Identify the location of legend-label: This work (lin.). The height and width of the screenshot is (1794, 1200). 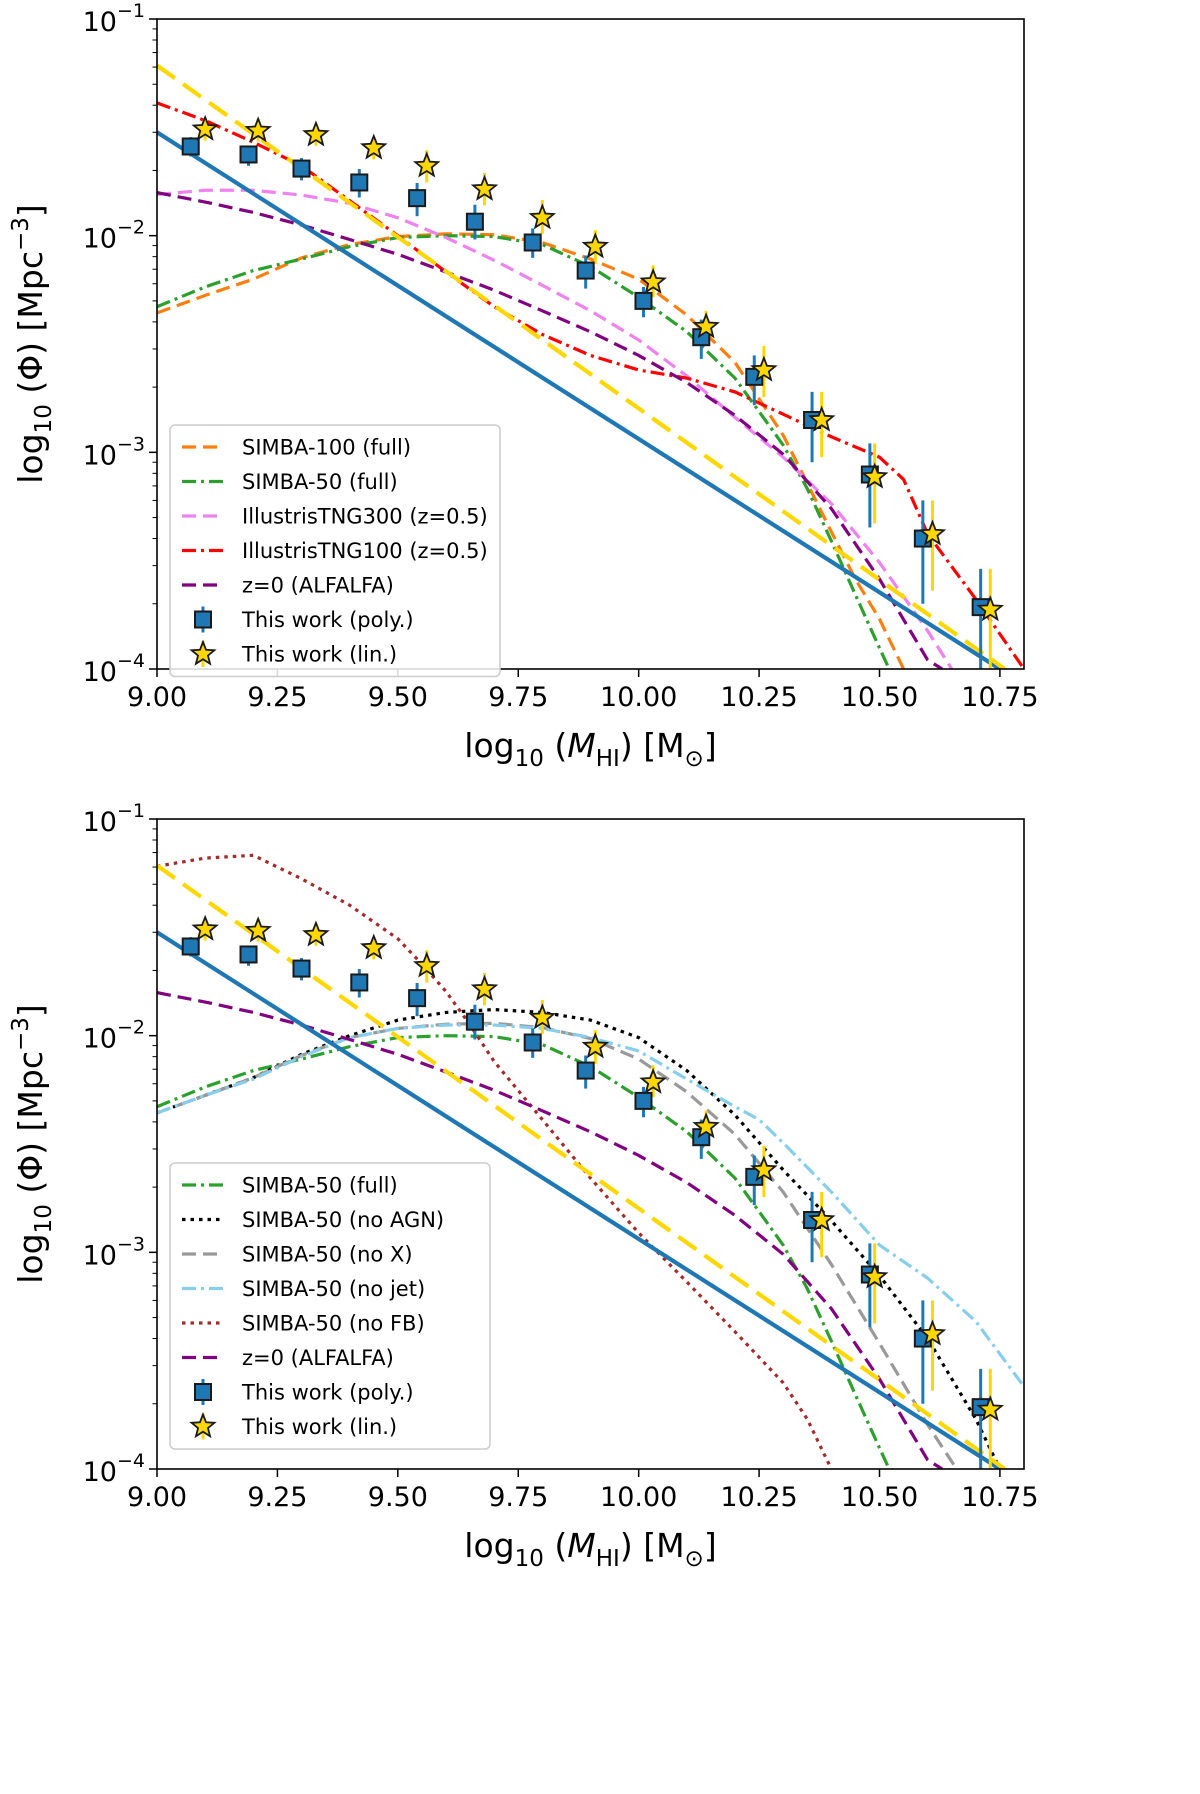
(319, 1427).